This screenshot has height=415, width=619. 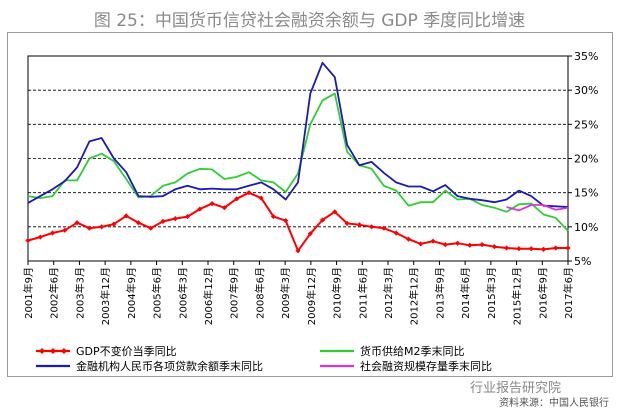 I want to click on x-tick-label: 2011年6月, so click(x=362, y=293).